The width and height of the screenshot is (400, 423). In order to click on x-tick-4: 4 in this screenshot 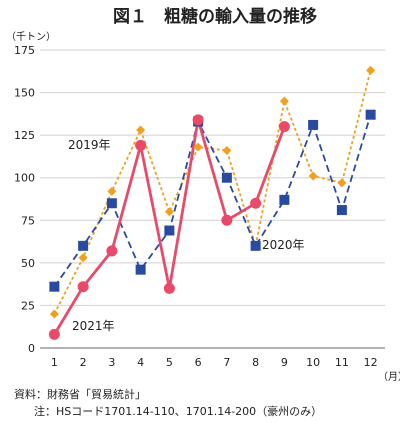, I will do `click(140, 362)`.